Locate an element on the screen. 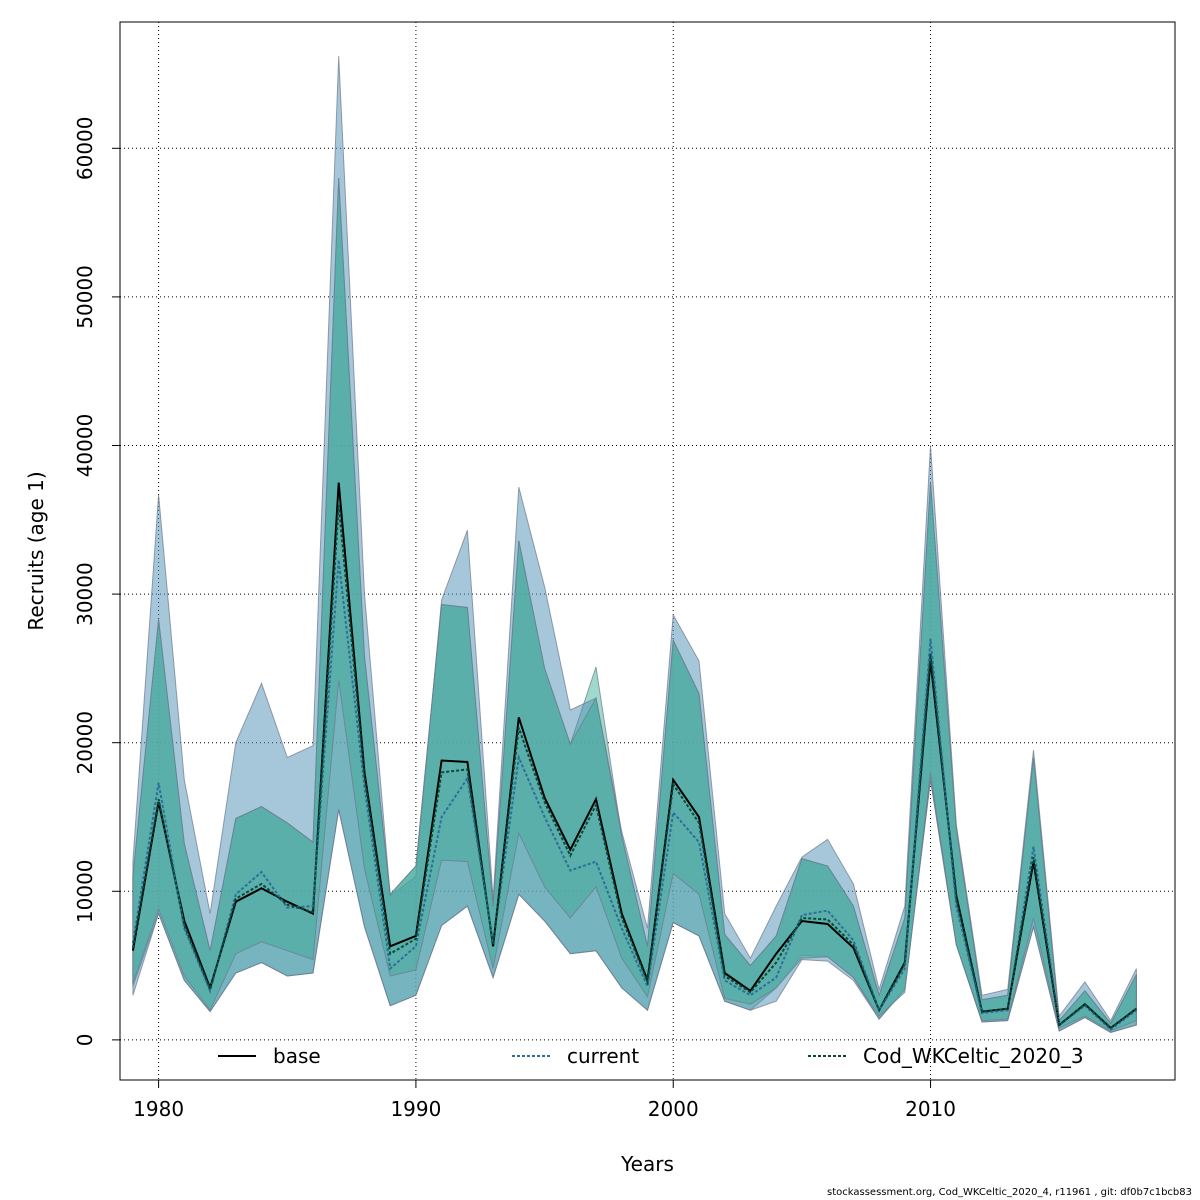 The width and height of the screenshot is (1200, 1200). y-tick-label: 40000 is located at coordinates (85, 446).